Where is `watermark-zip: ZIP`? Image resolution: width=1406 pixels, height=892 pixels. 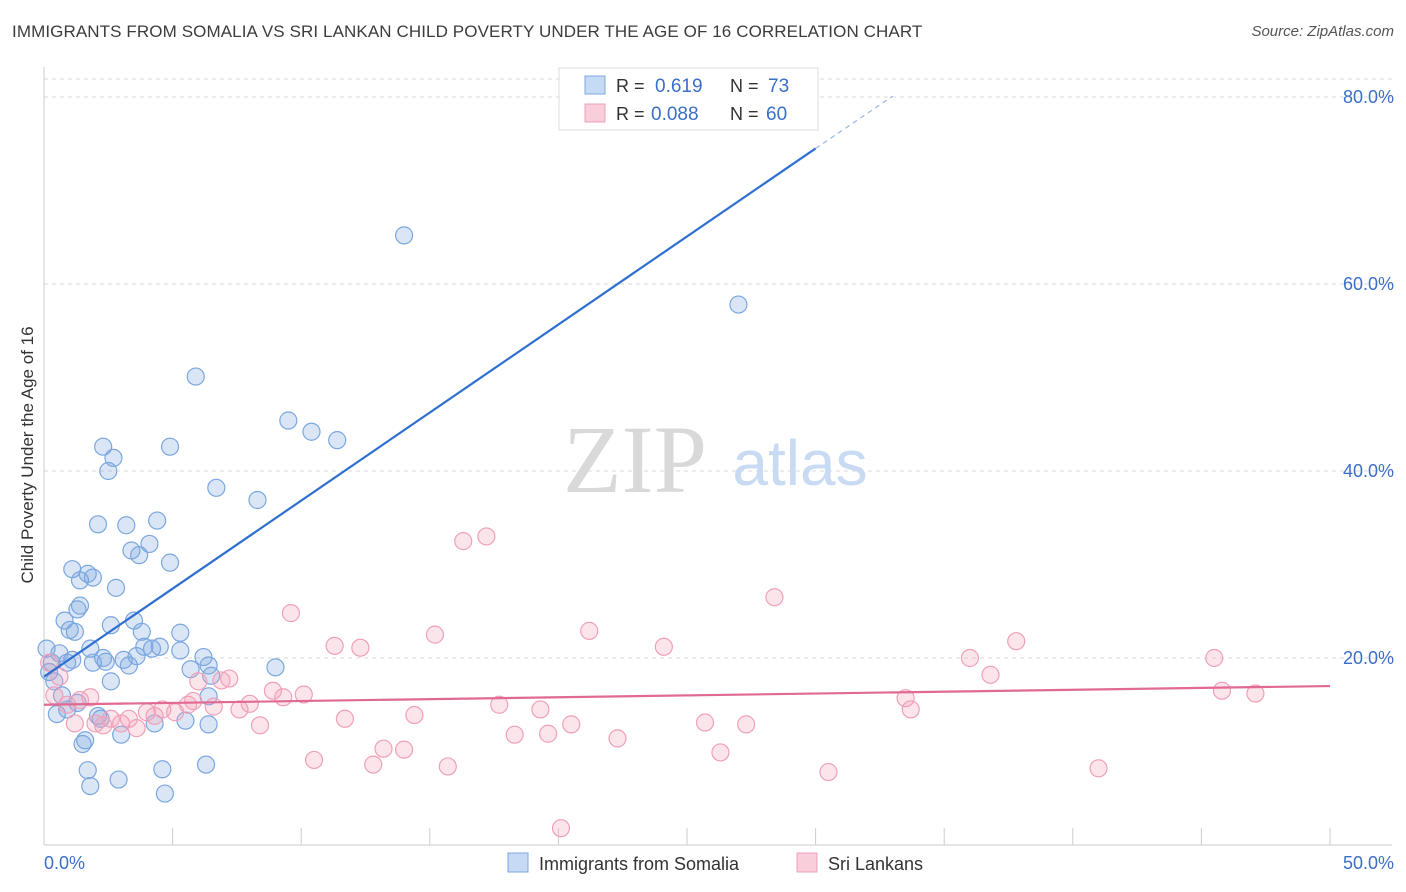
watermark-zip: ZIP is located at coordinates (635, 459).